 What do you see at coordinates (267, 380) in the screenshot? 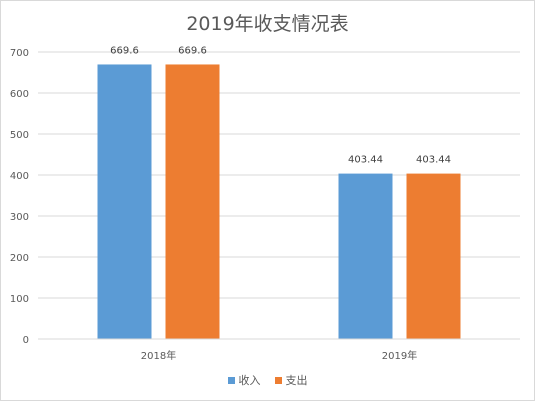
I see `legend: 收入 支出` at bounding box center [267, 380].